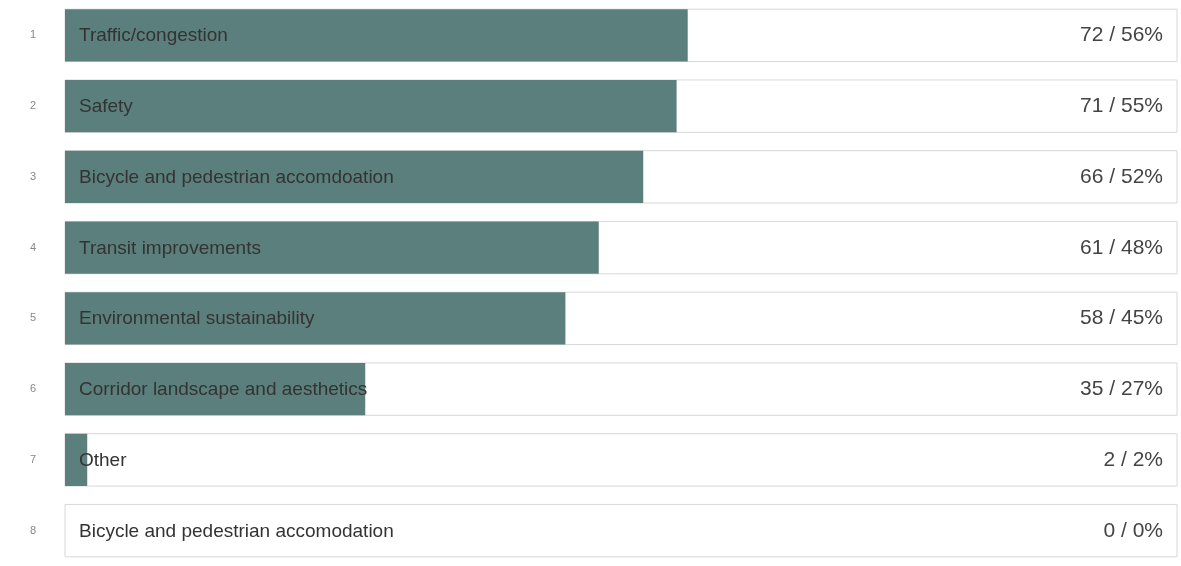 The width and height of the screenshot is (1181, 566). I want to click on text: 5, so click(33, 317).